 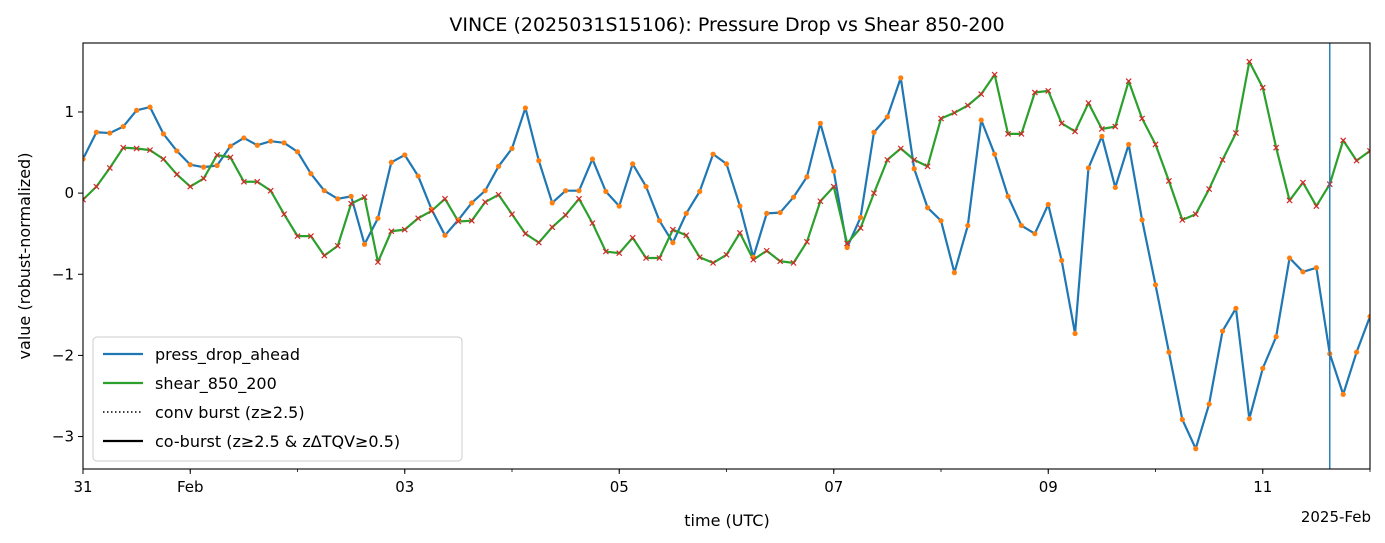 I want to click on x-tick-label: Feb, so click(x=190, y=487).